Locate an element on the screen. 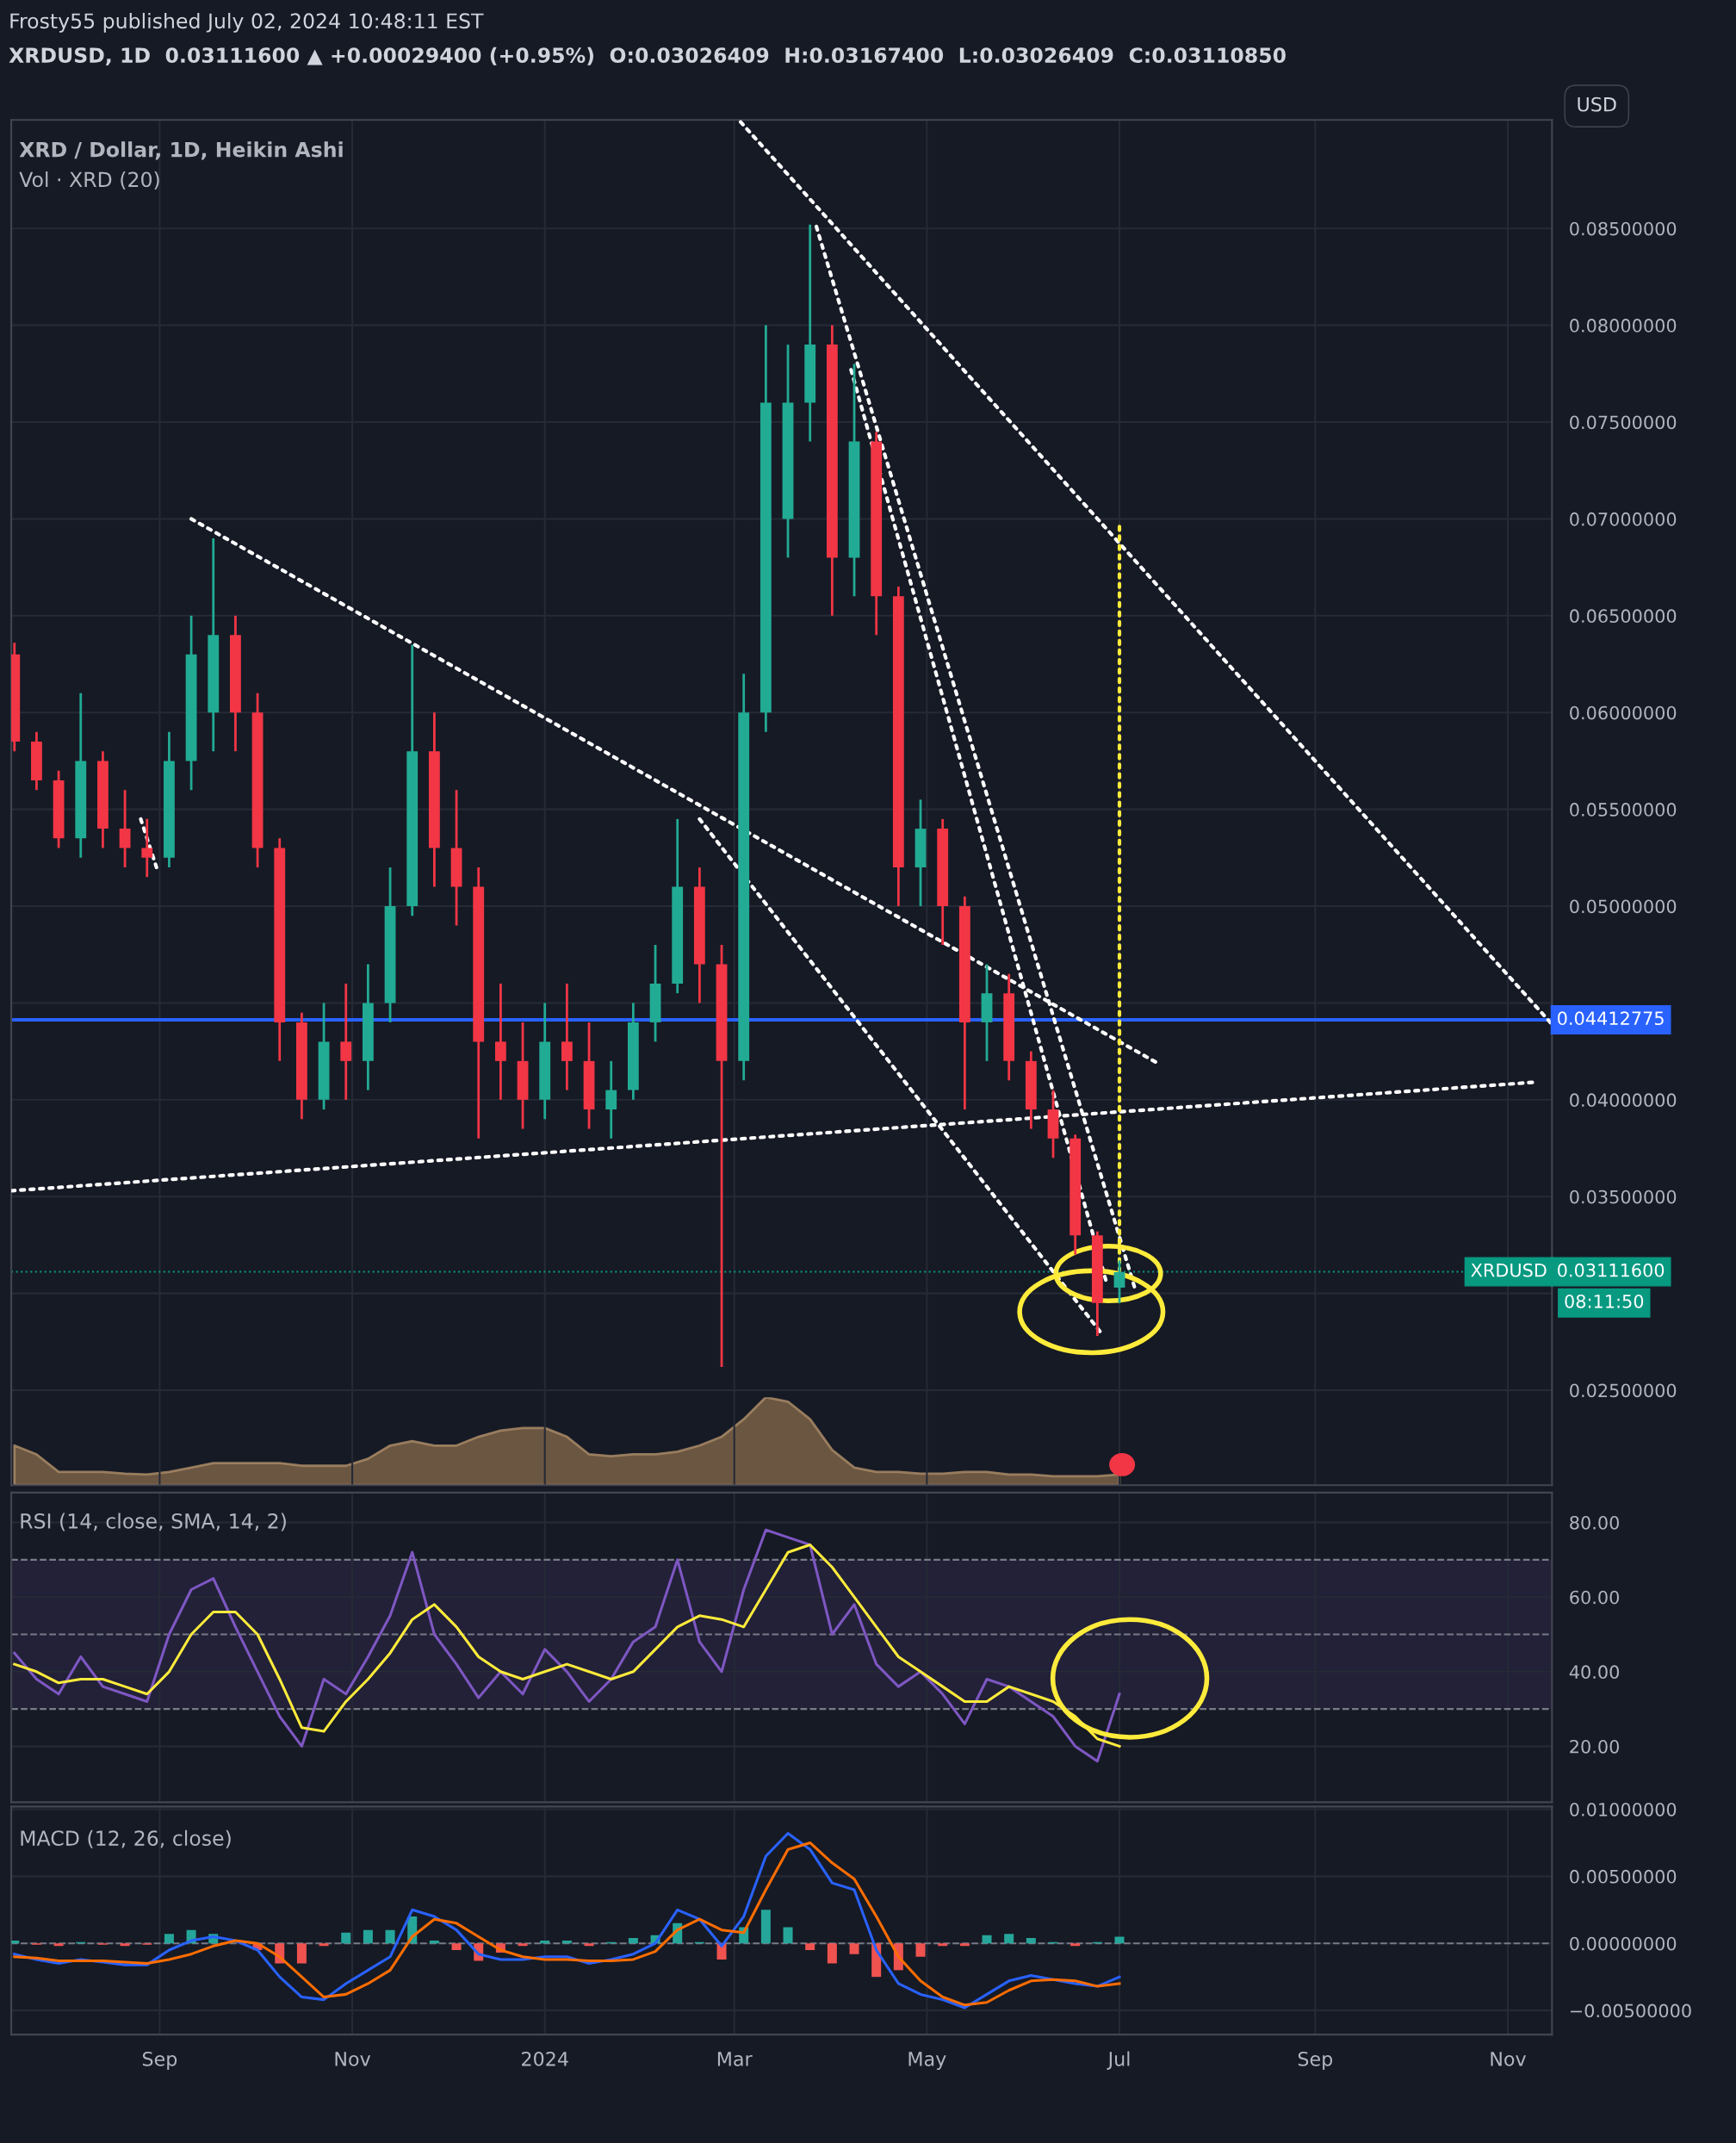 The image size is (1736, 2143). text: XRD / Dollar, 1D, Heikin Ashi is located at coordinates (181, 150).